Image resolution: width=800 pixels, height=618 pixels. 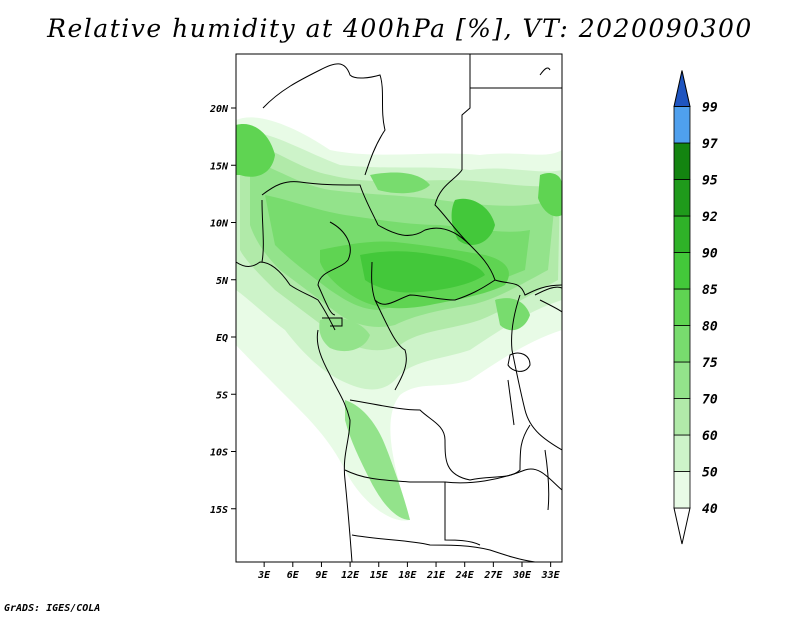 I want to click on lat-tick-label: 5S, so click(x=222, y=395).